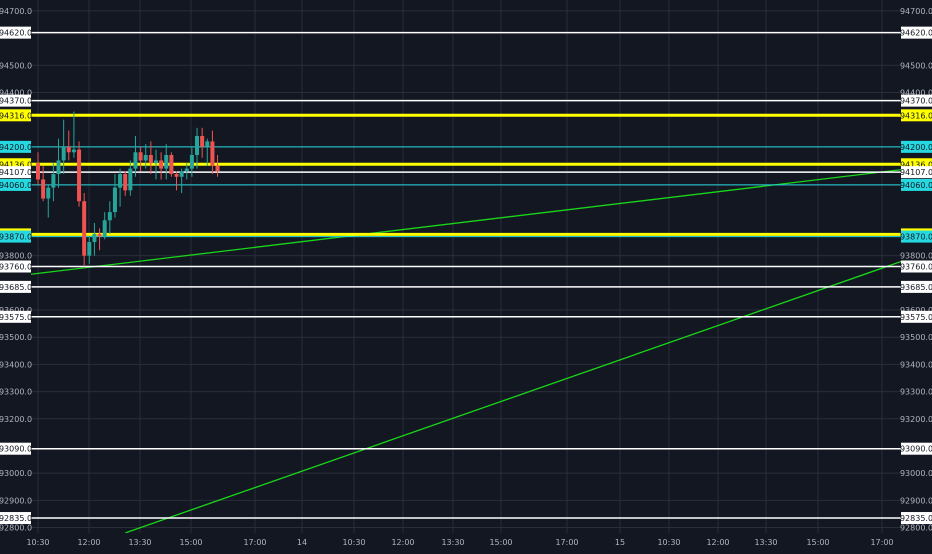 The image size is (932, 554). Describe the element at coordinates (16, 164) in the screenshot. I see `left-axis-level-label: 94136.0` at that location.